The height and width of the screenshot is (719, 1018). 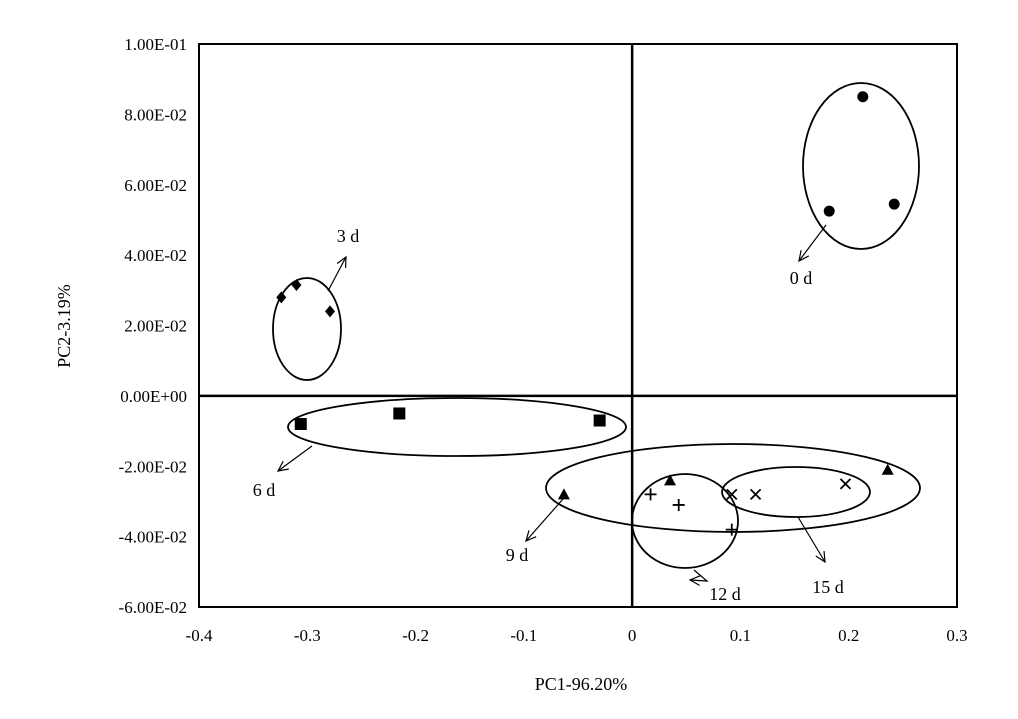 I want to click on group-label: 15 d, so click(x=828, y=587).